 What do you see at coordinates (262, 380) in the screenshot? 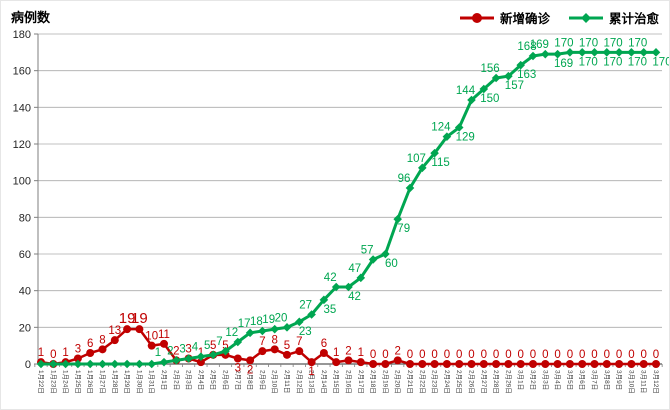
I see `x-tick-label: 2月9日` at bounding box center [262, 380].